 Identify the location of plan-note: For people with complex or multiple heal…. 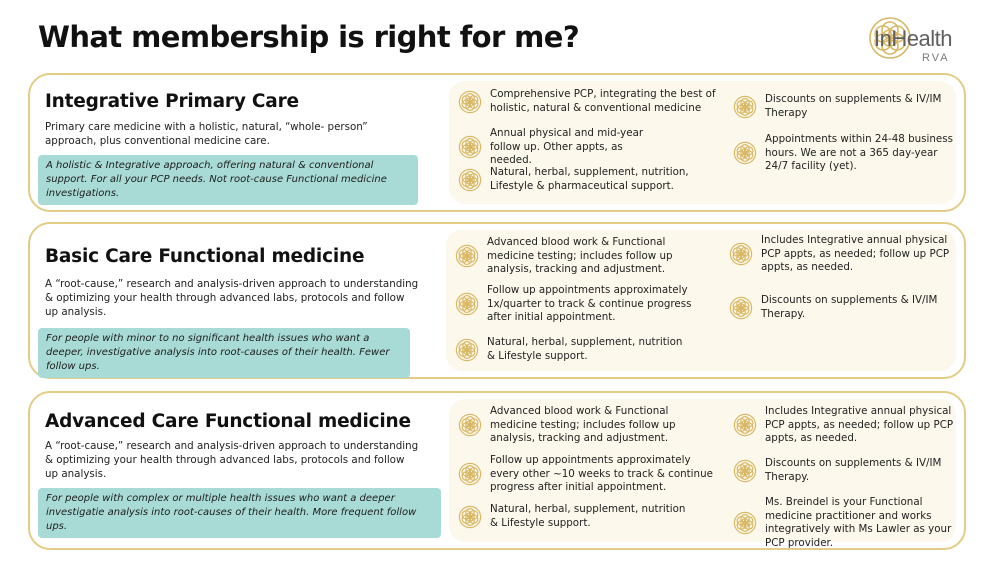
(239, 513).